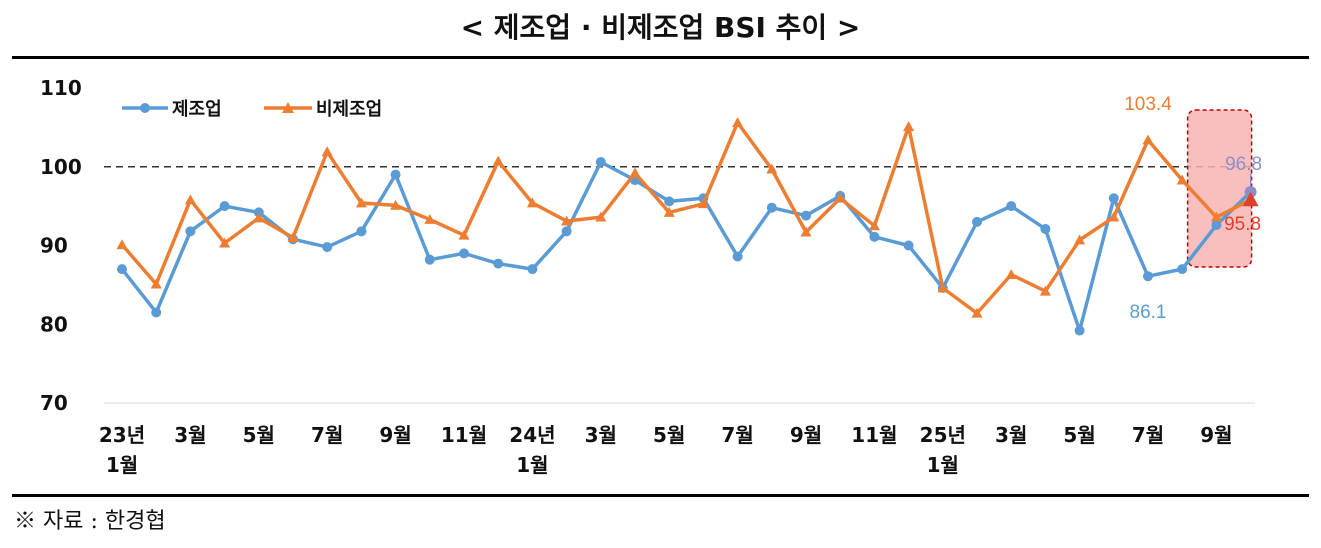  What do you see at coordinates (1148, 104) in the screenshot?
I see `data-label: 103.4` at bounding box center [1148, 104].